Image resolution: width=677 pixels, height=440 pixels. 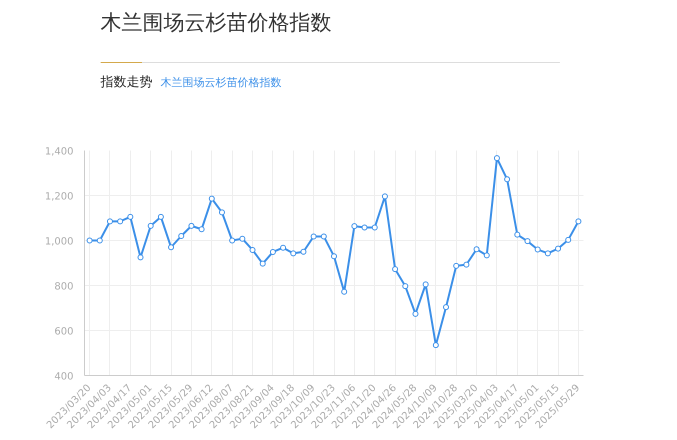 What do you see at coordinates (59, 242) in the screenshot?
I see `y-tick-label: 1,000` at bounding box center [59, 242].